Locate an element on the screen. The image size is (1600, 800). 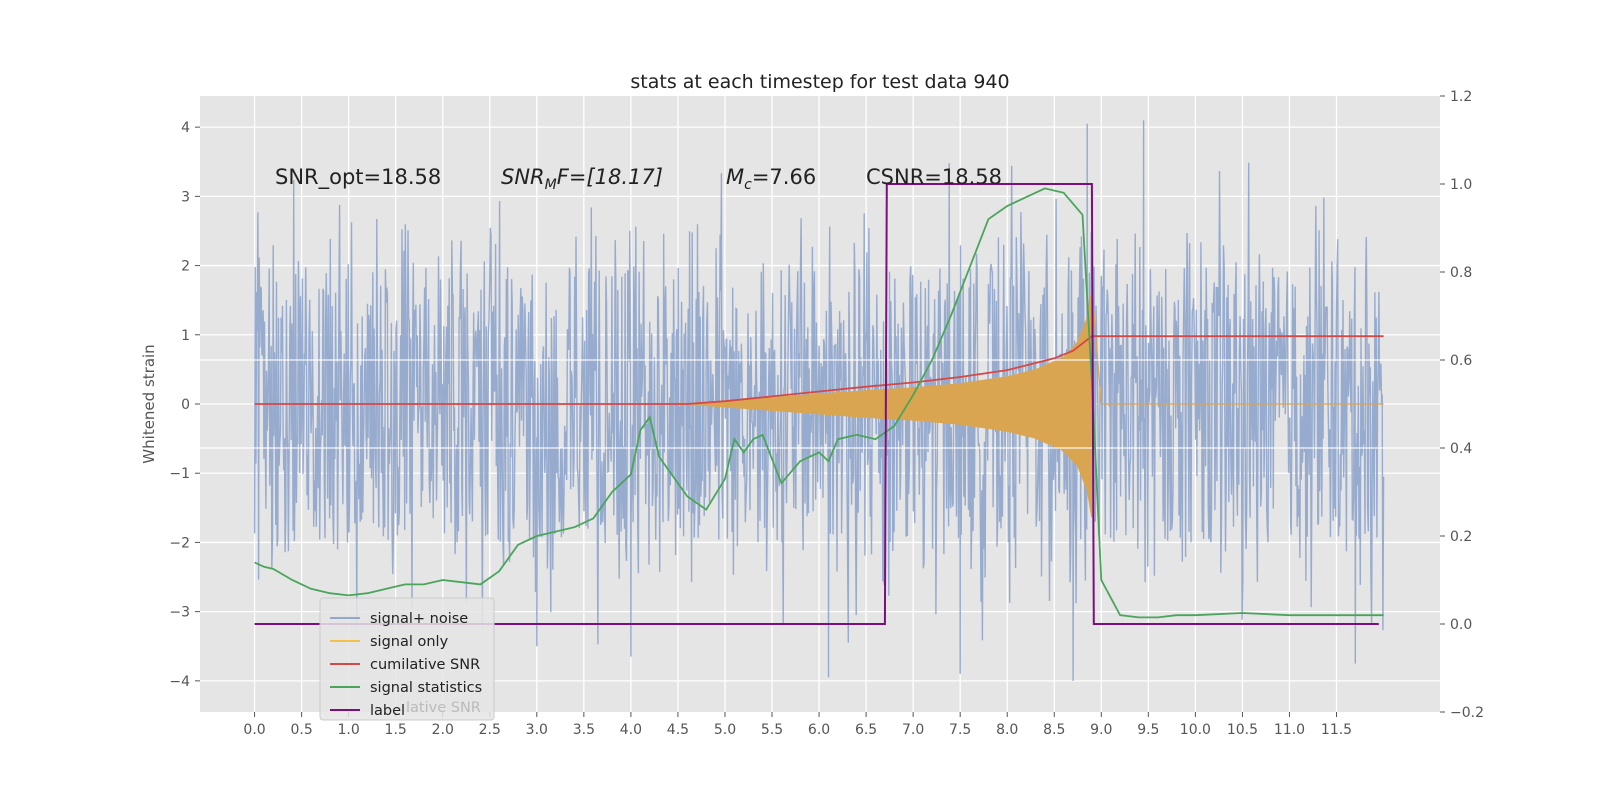
y-tick-label: −4 is located at coordinates (179, 682).